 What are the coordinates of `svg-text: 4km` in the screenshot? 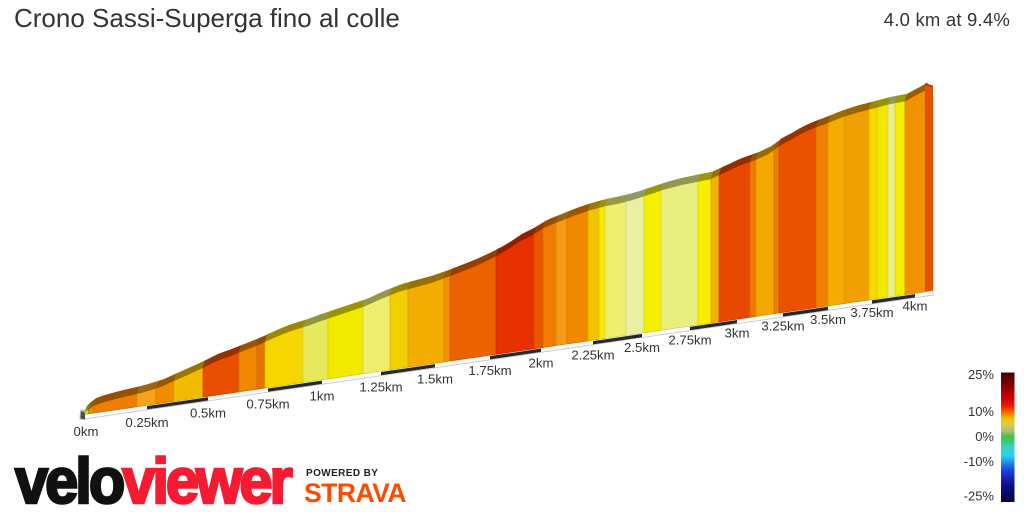 It's located at (915, 306).